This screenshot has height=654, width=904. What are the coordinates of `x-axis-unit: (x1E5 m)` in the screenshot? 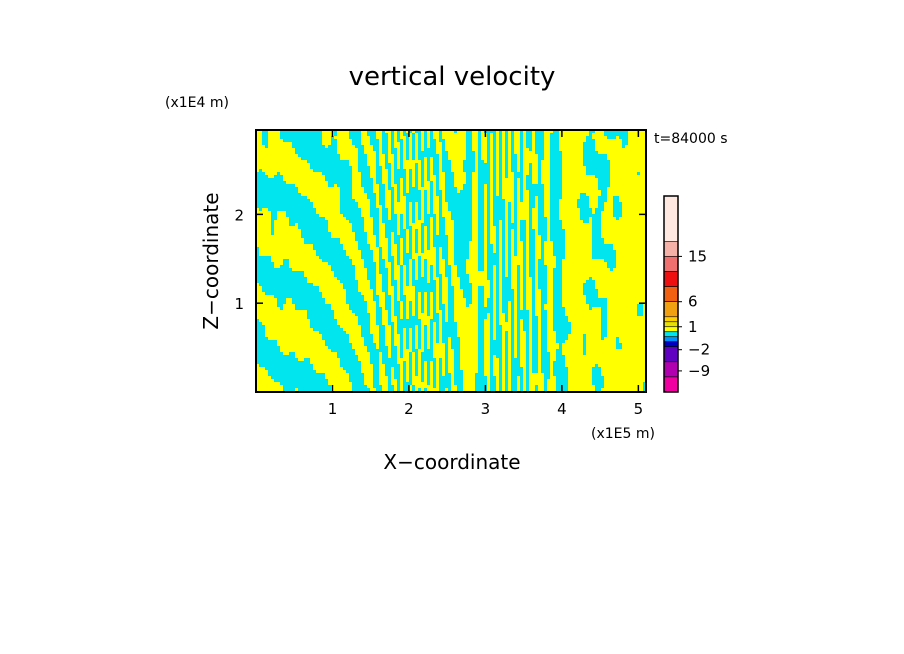 It's located at (623, 434).